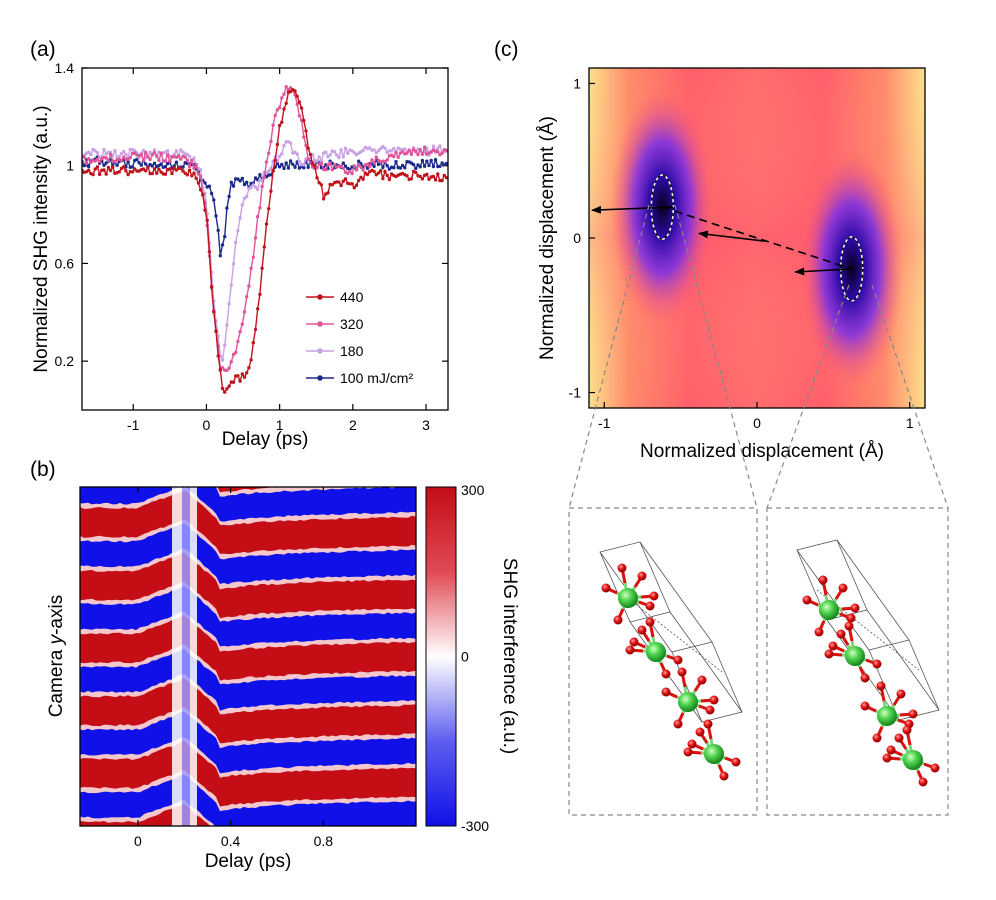 Image resolution: width=996 pixels, height=900 pixels. What do you see at coordinates (207, 425) in the screenshot?
I see `panel-a-xtick-label: 0` at bounding box center [207, 425].